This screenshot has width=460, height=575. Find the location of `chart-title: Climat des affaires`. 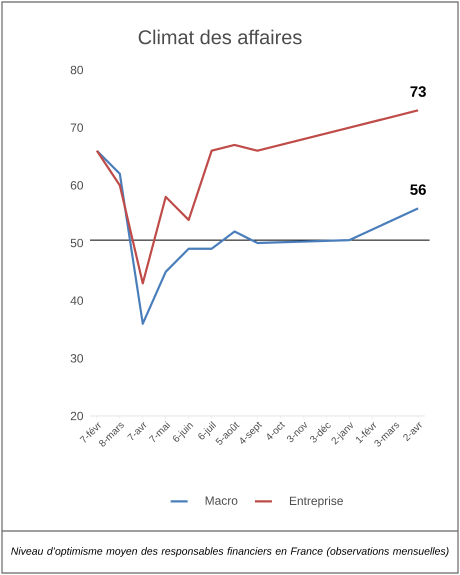

chart-title: Climat des affaires is located at coordinates (220, 37).